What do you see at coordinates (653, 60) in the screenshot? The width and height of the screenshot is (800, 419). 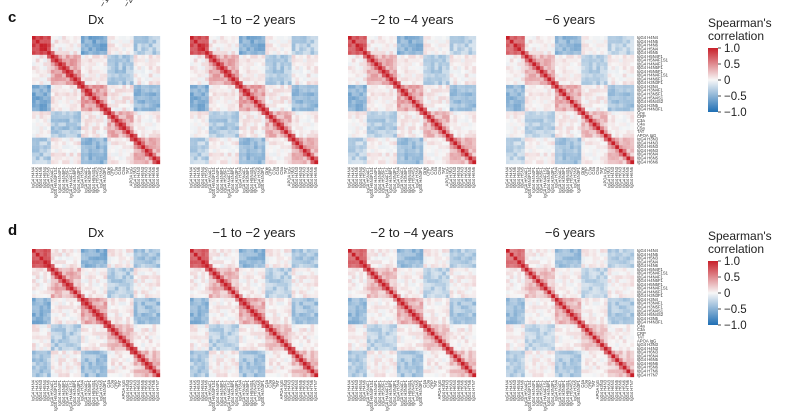 I see `row-label: IgG4 H5N4F1S1` at bounding box center [653, 60].